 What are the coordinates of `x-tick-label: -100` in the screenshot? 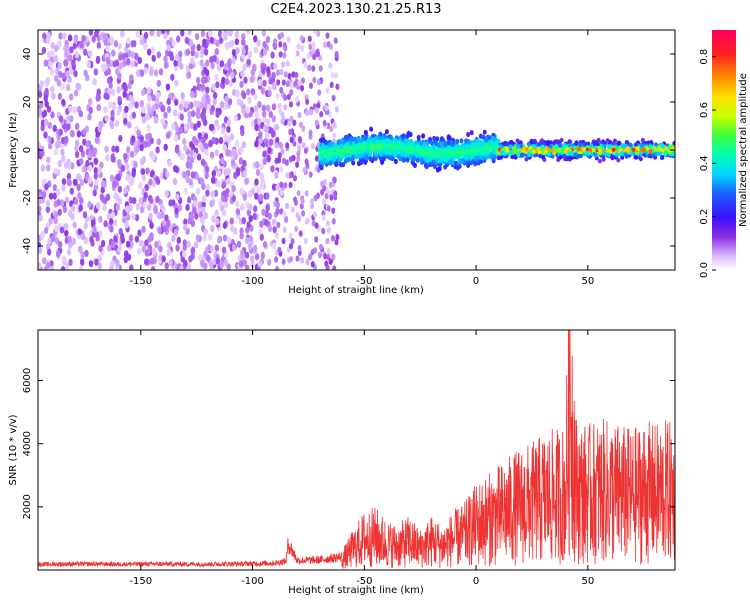 It's located at (252, 281).